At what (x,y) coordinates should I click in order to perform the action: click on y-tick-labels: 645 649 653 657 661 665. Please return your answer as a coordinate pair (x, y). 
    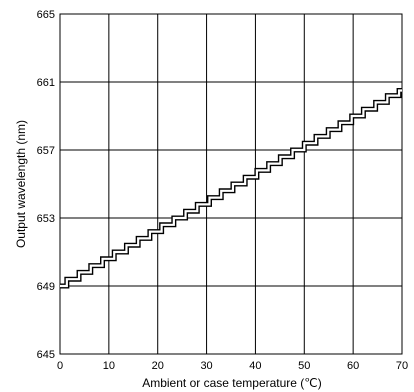
    Looking at the image, I should click on (46, 185).